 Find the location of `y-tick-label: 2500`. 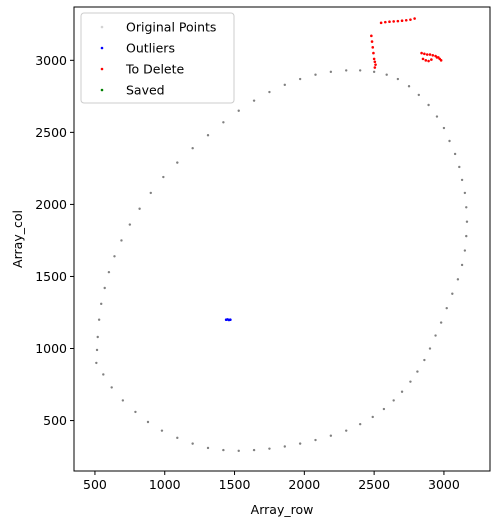

y-tick-label: 2500 is located at coordinates (51, 132).